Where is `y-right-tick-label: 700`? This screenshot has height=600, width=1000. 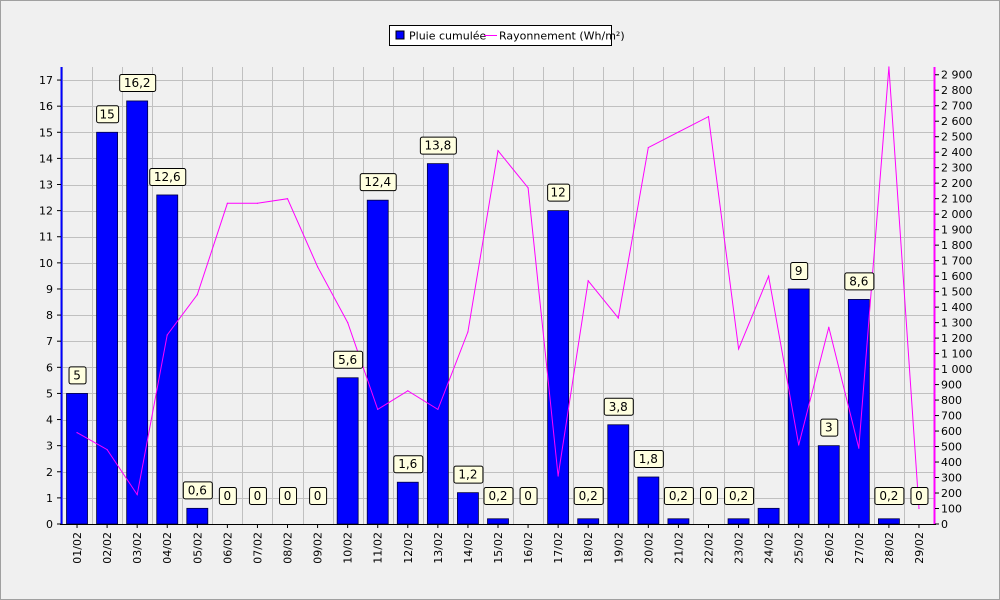 y-right-tick-label: 700 is located at coordinates (951, 416).